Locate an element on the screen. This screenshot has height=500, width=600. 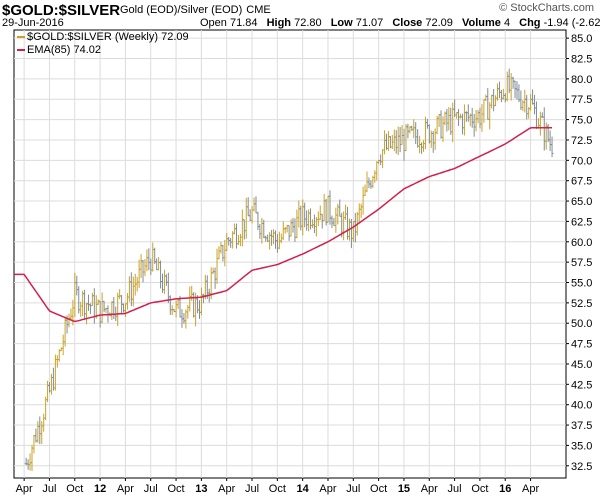
chg-label: Chg is located at coordinates (530, 23).